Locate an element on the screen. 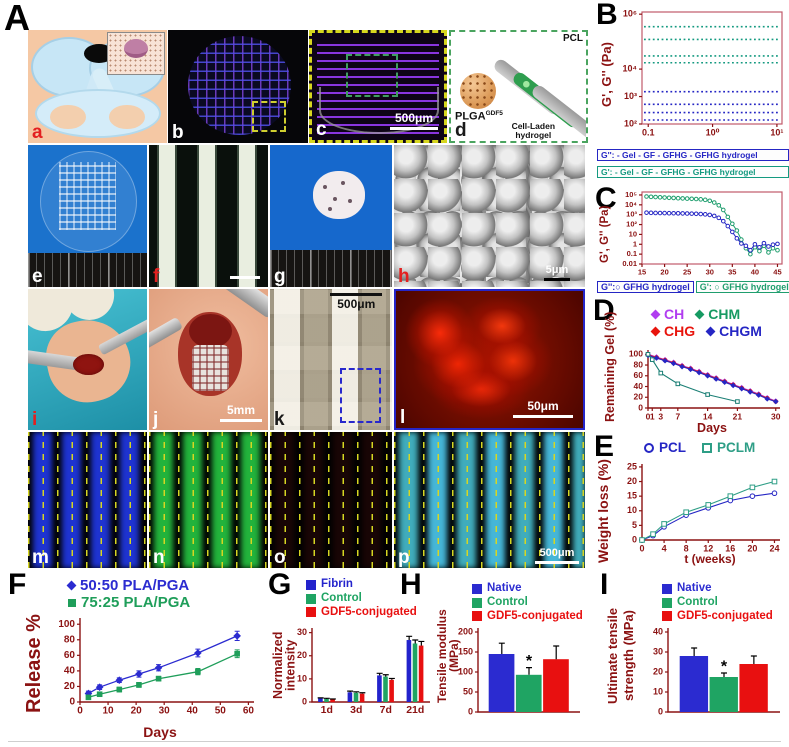 The image size is (789, 747). plga-label: PLGAGDF5 is located at coordinates (479, 116).